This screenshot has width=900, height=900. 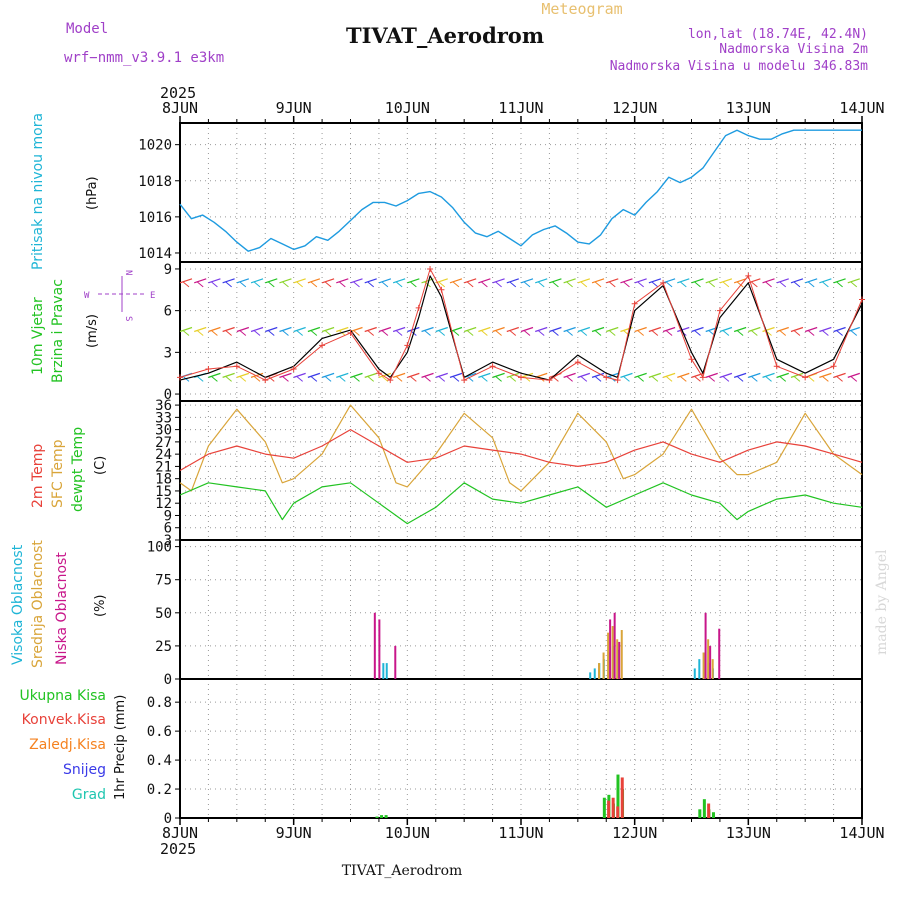 What do you see at coordinates (168, 819) in the screenshot?
I see `y-tick-label: 0` at bounding box center [168, 819].